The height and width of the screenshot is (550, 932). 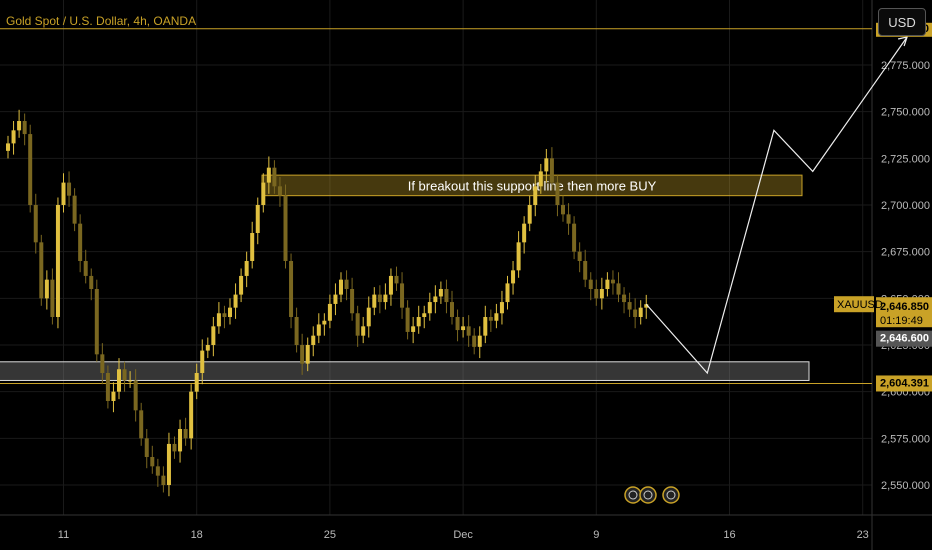 What do you see at coordinates (596, 535) in the screenshot?
I see `x-tick-label: 9` at bounding box center [596, 535].